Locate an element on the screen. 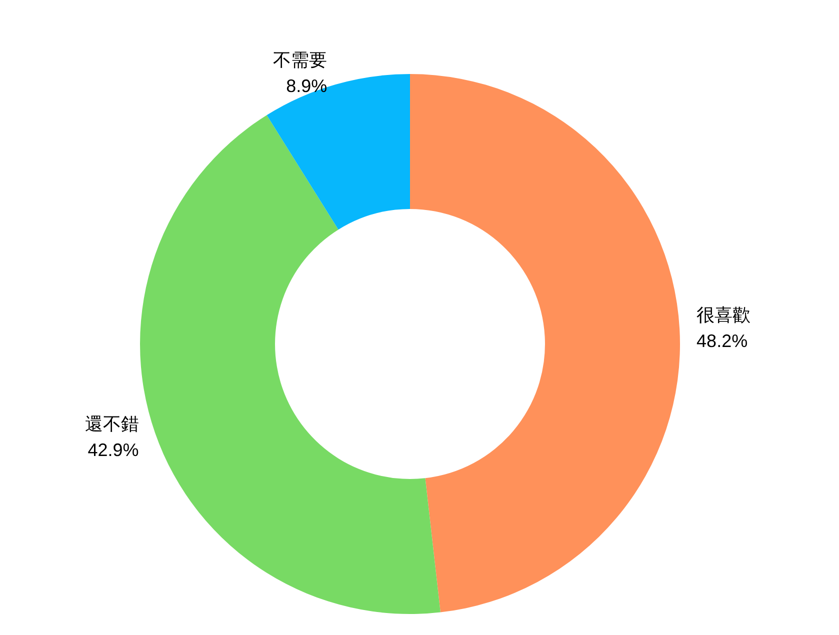 The width and height of the screenshot is (839, 635). data-label: 42.9% is located at coordinates (113, 450).